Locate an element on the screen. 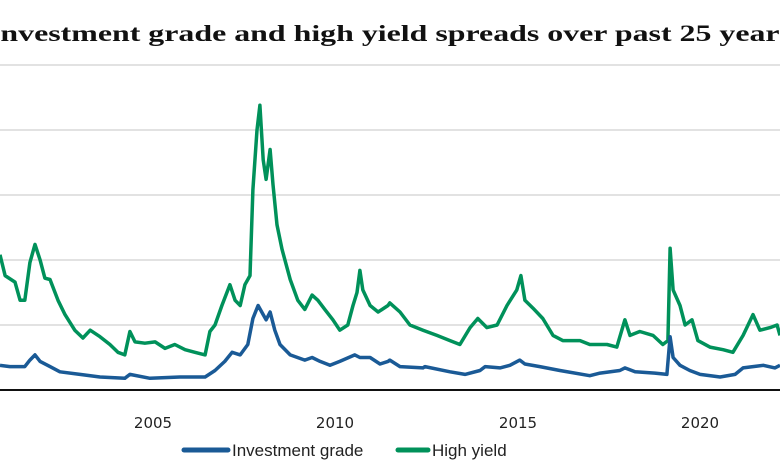 This screenshot has width=780, height=470. x-tick-label: 2015 is located at coordinates (518, 423).